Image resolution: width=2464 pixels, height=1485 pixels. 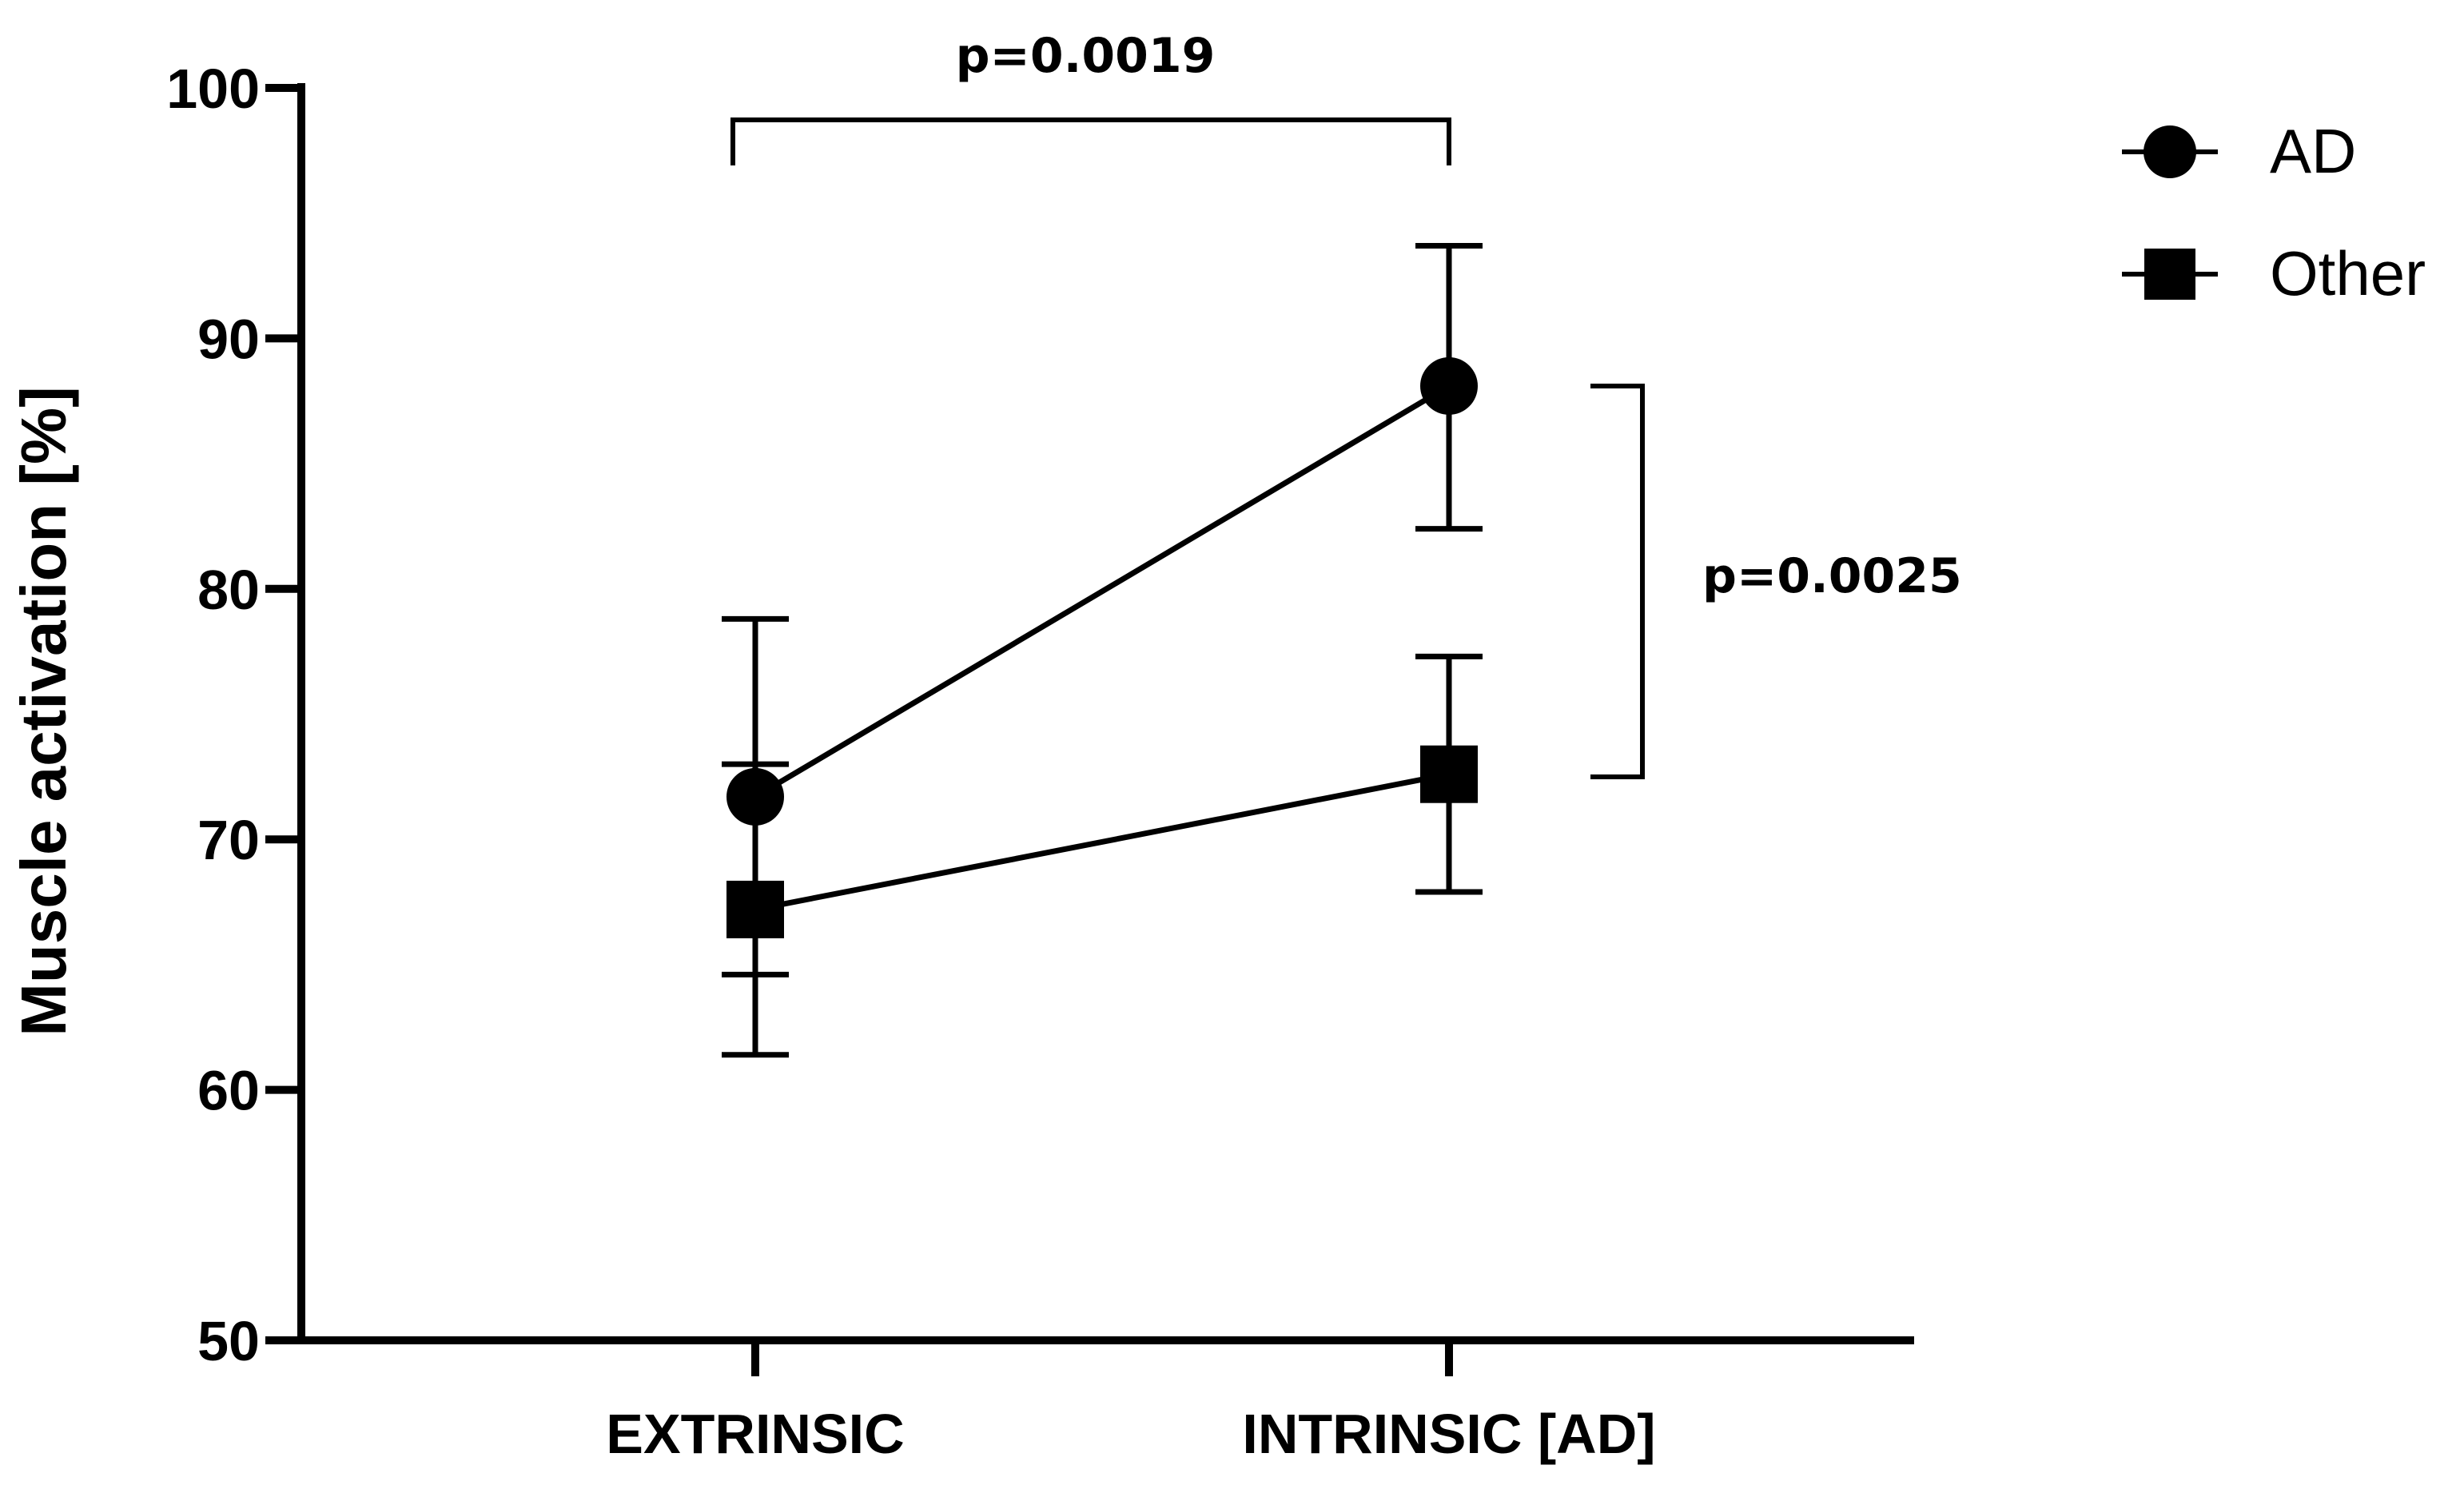 What do you see at coordinates (1832, 576) in the screenshot?
I see `p-value-groups: p=0.0025` at bounding box center [1832, 576].